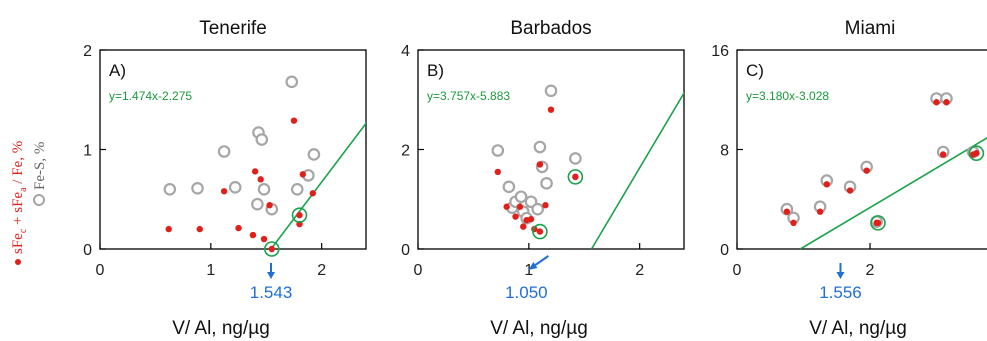 This screenshot has width=987, height=341. I want to click on red-marker-legend-icon, so click(18, 262).